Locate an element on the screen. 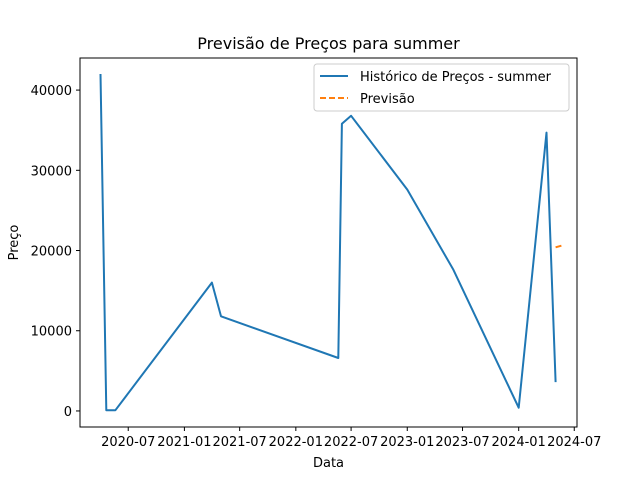  x-tick-label: 2023-01 is located at coordinates (407, 442).